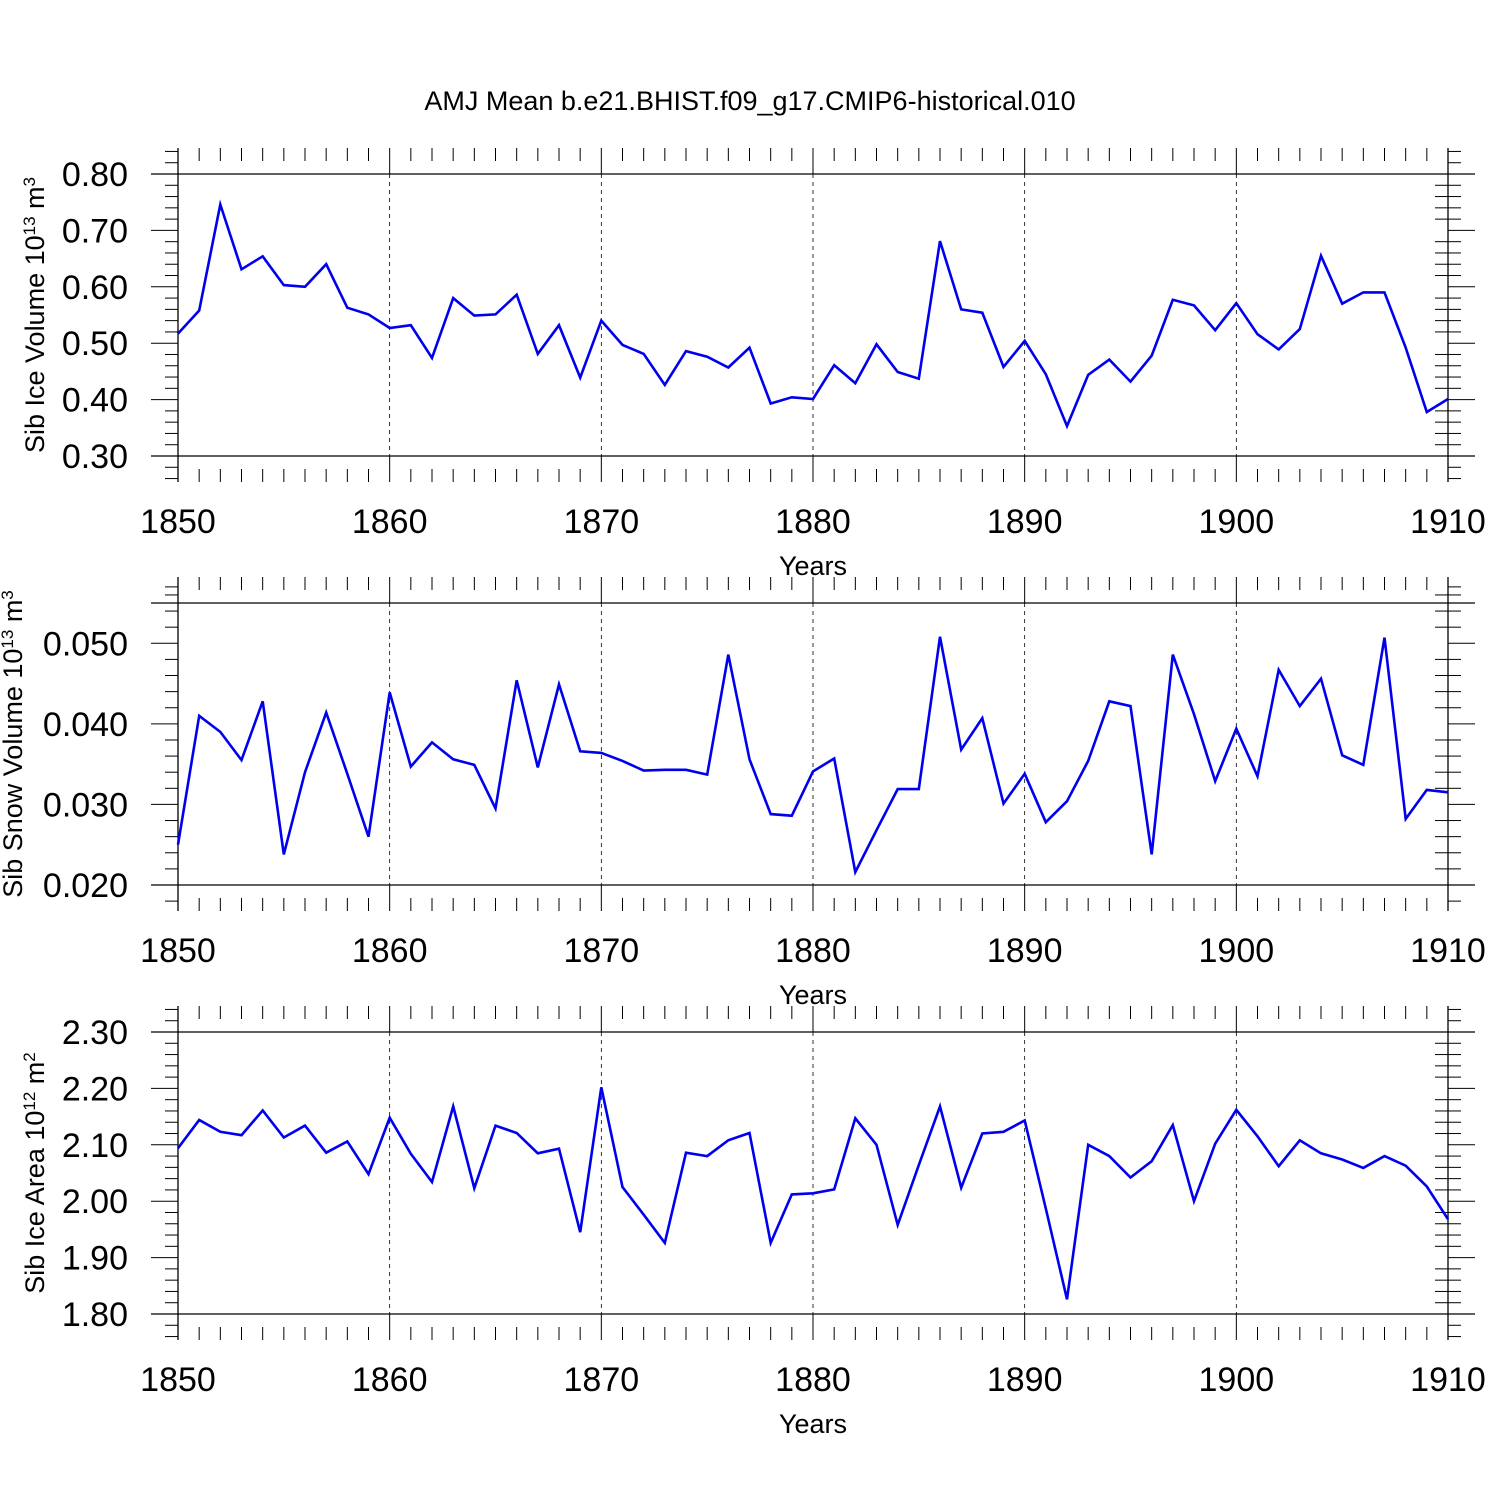 The width and height of the screenshot is (1500, 1505). What do you see at coordinates (95, 1259) in the screenshot?
I see `y-tick-label: 1.90` at bounding box center [95, 1259].